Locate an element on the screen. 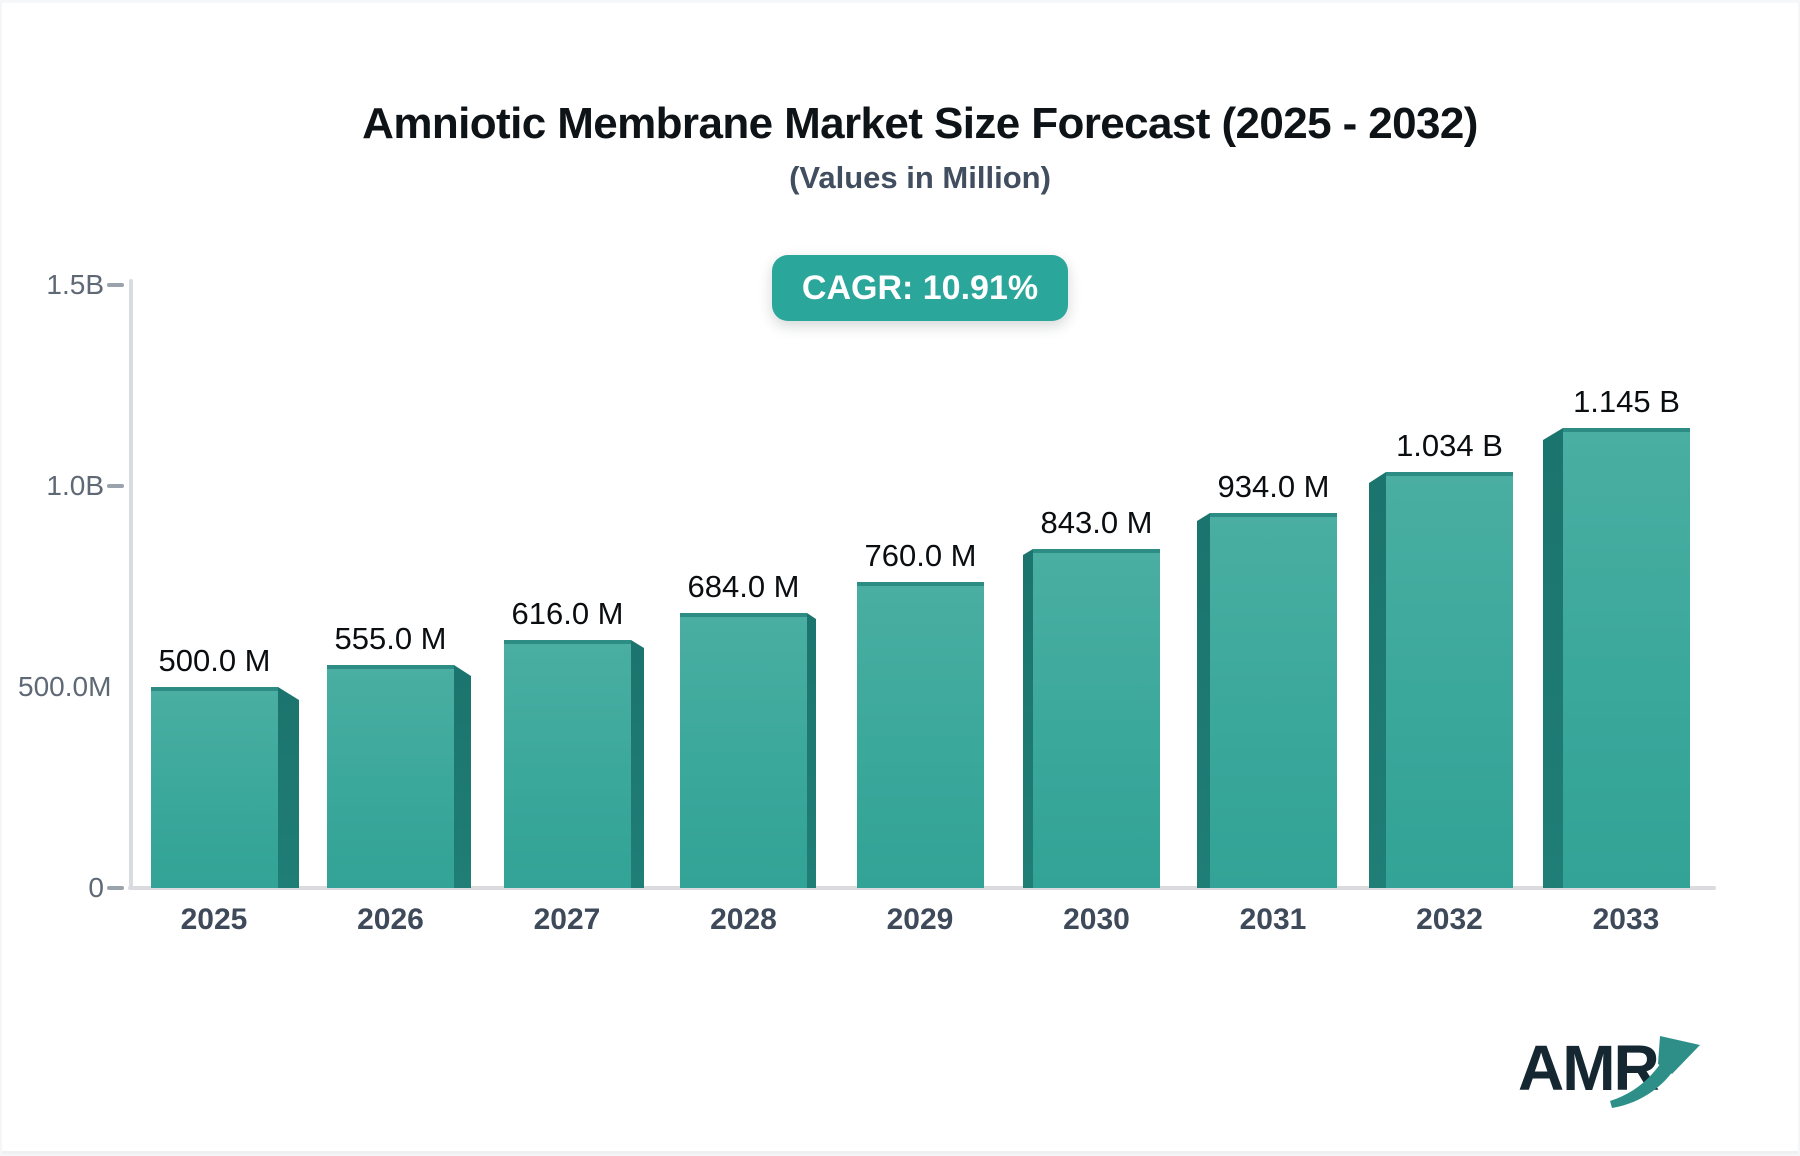 The width and height of the screenshot is (1800, 1156). bar-value-label: 760.0 M is located at coordinates (920, 555).